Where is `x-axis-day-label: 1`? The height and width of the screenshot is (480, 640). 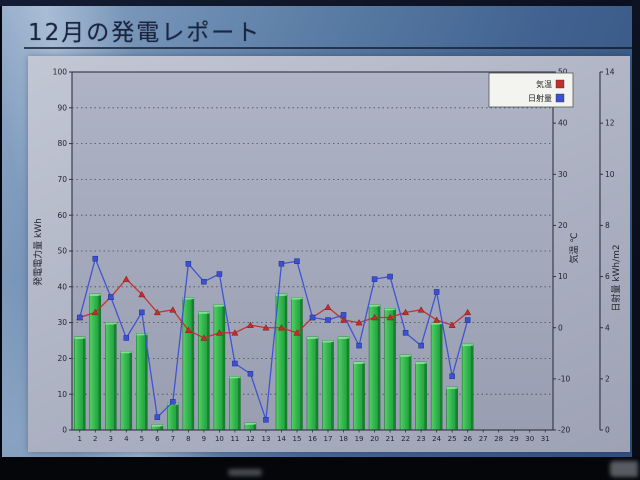 x-axis-day-label: 1 is located at coordinates (80, 439).